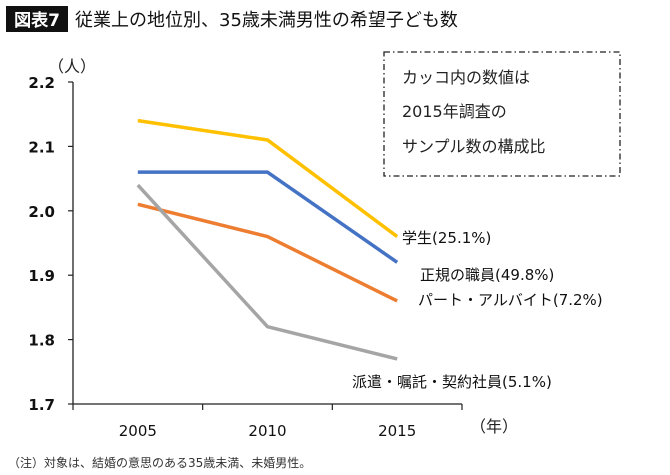  I want to click on figure-badge: 図表7, so click(37, 20).